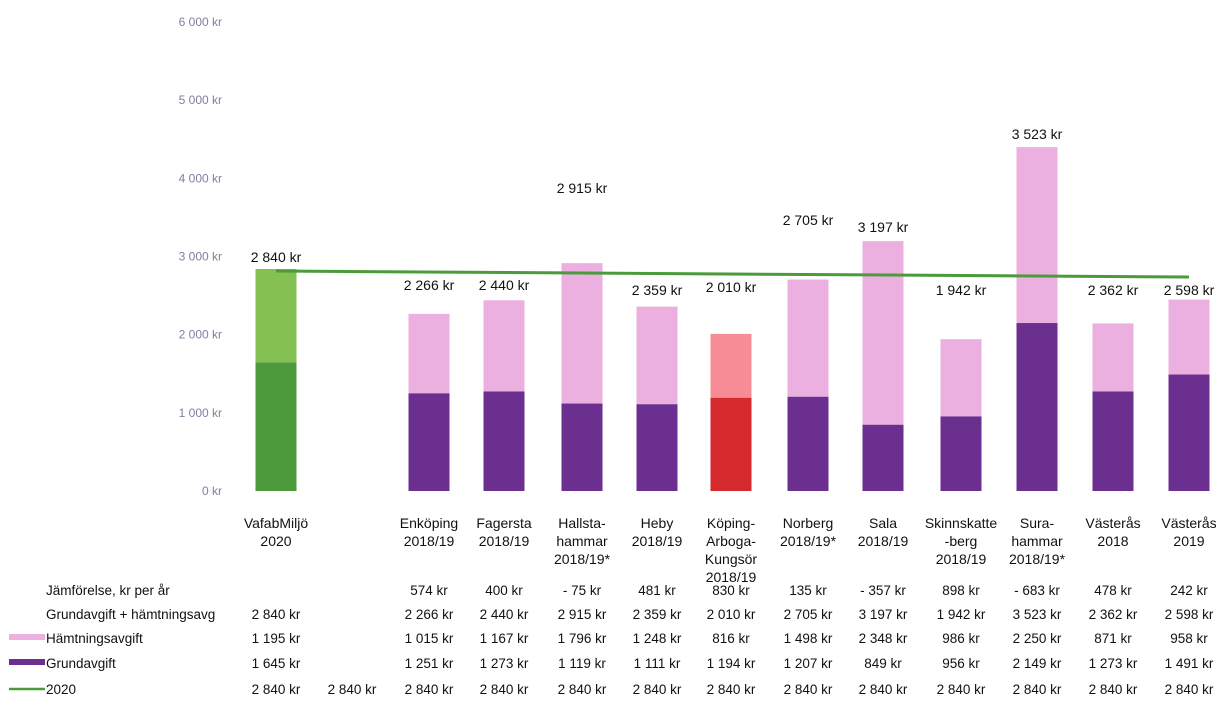  What do you see at coordinates (1037, 638) in the screenshot?
I see `table-cell: 2 250 kr` at bounding box center [1037, 638].